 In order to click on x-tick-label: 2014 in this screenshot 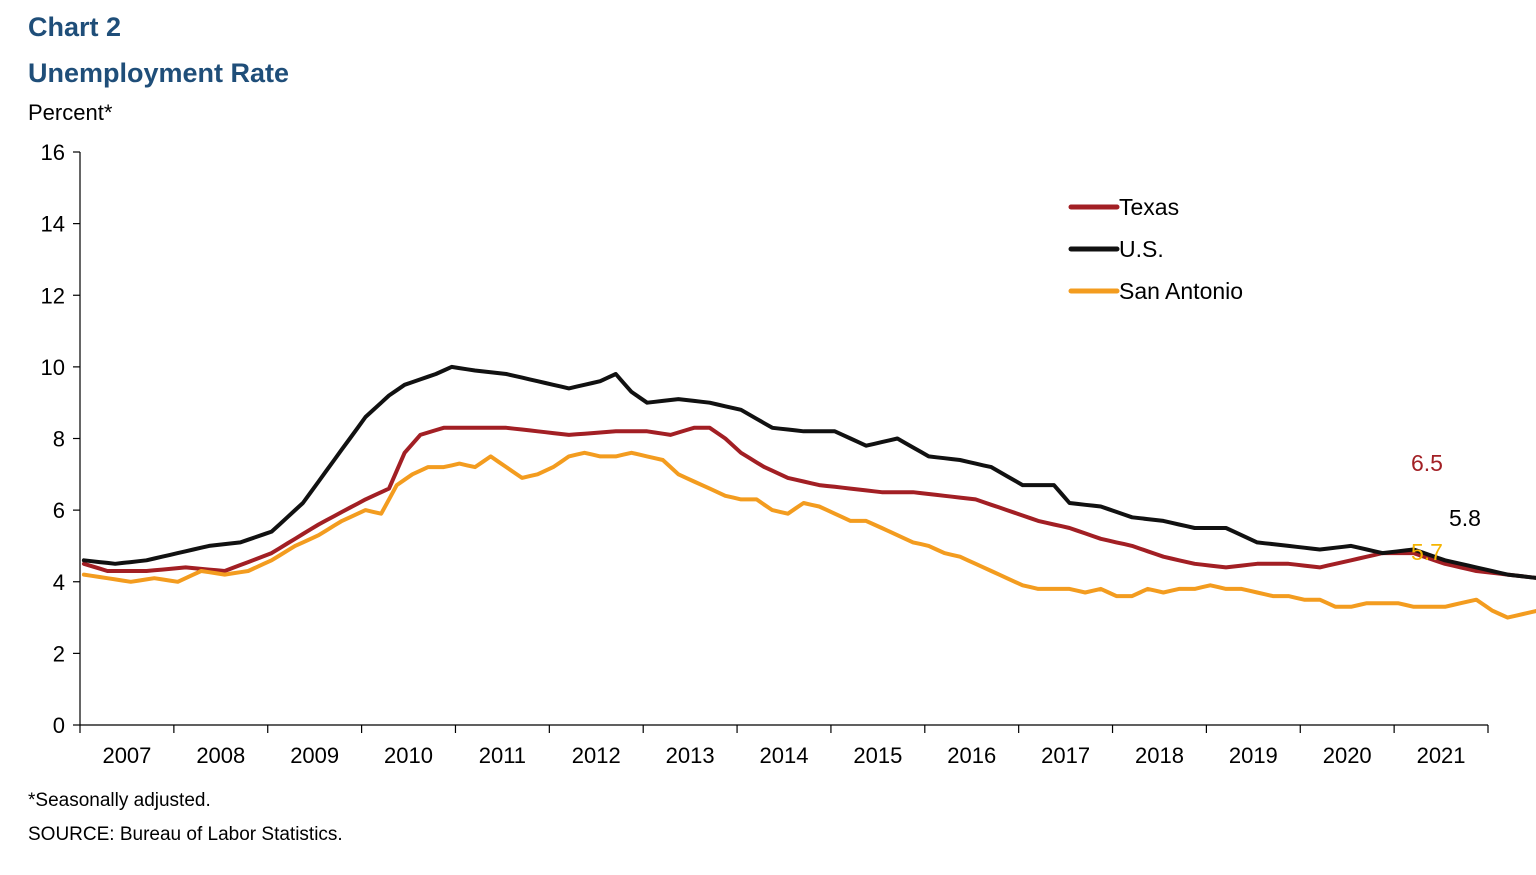, I will do `click(784, 755)`.